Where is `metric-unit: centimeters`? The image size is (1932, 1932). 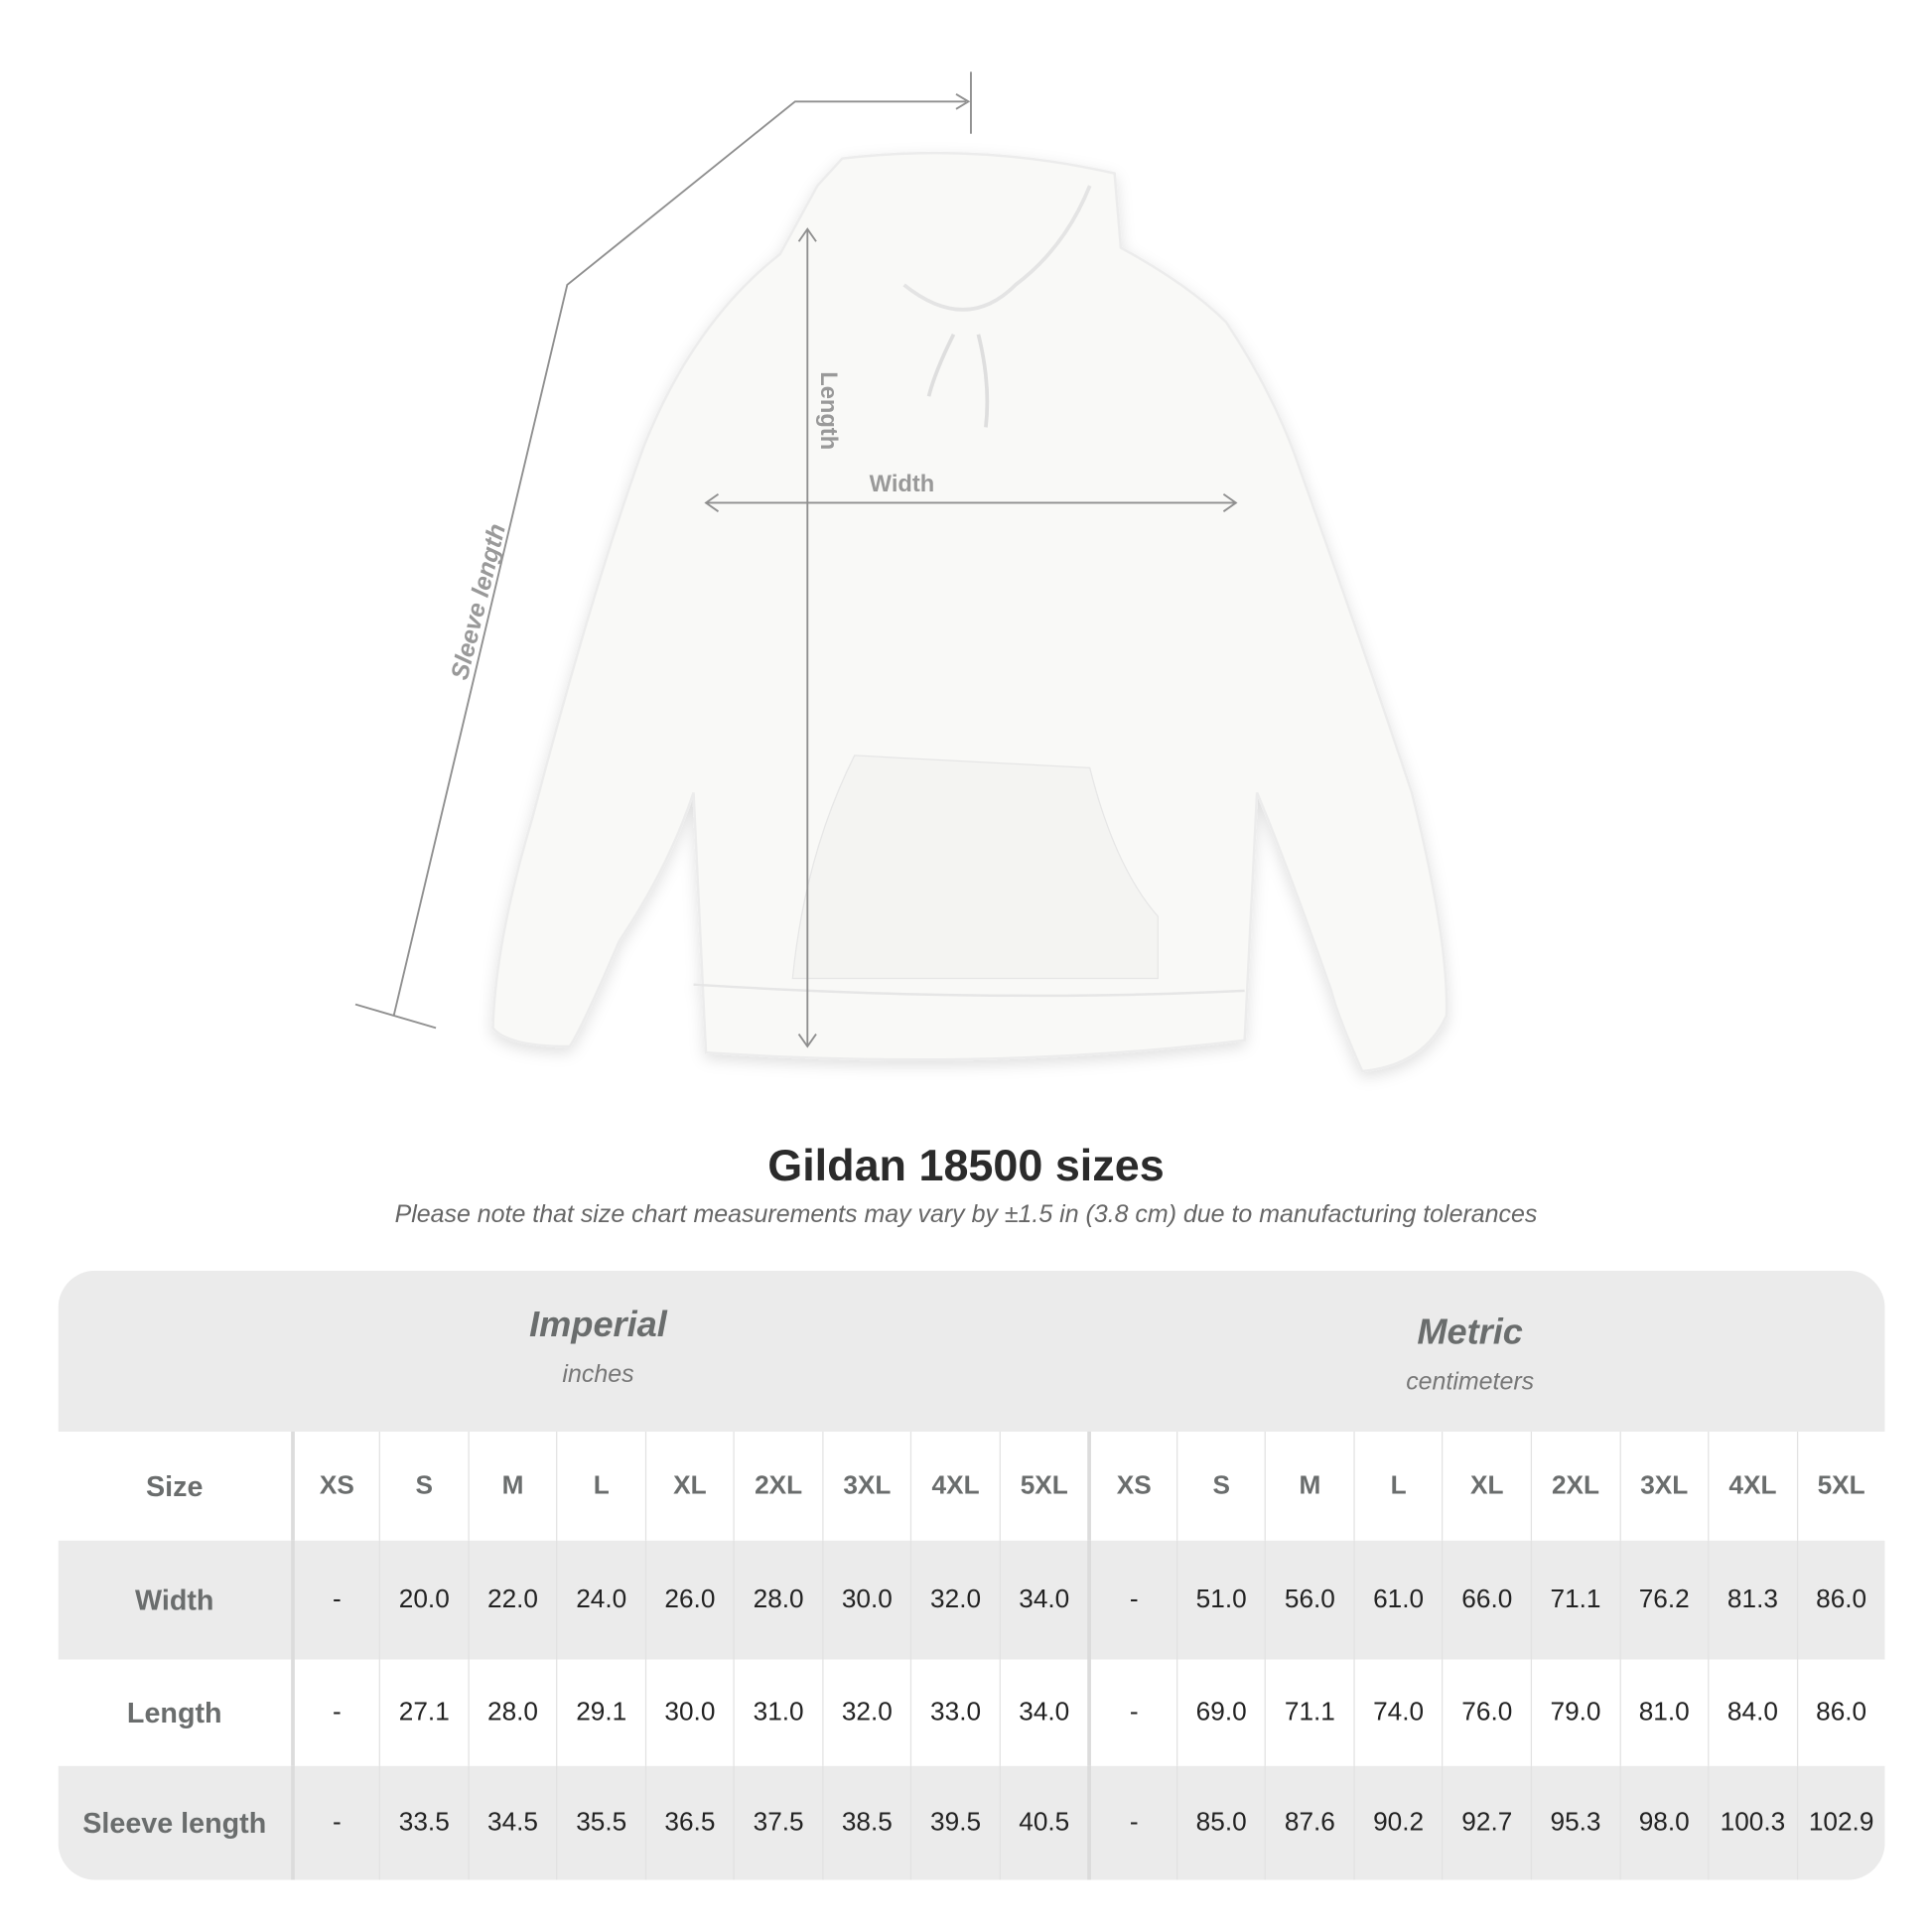
metric-unit: centimeters is located at coordinates (1470, 1382).